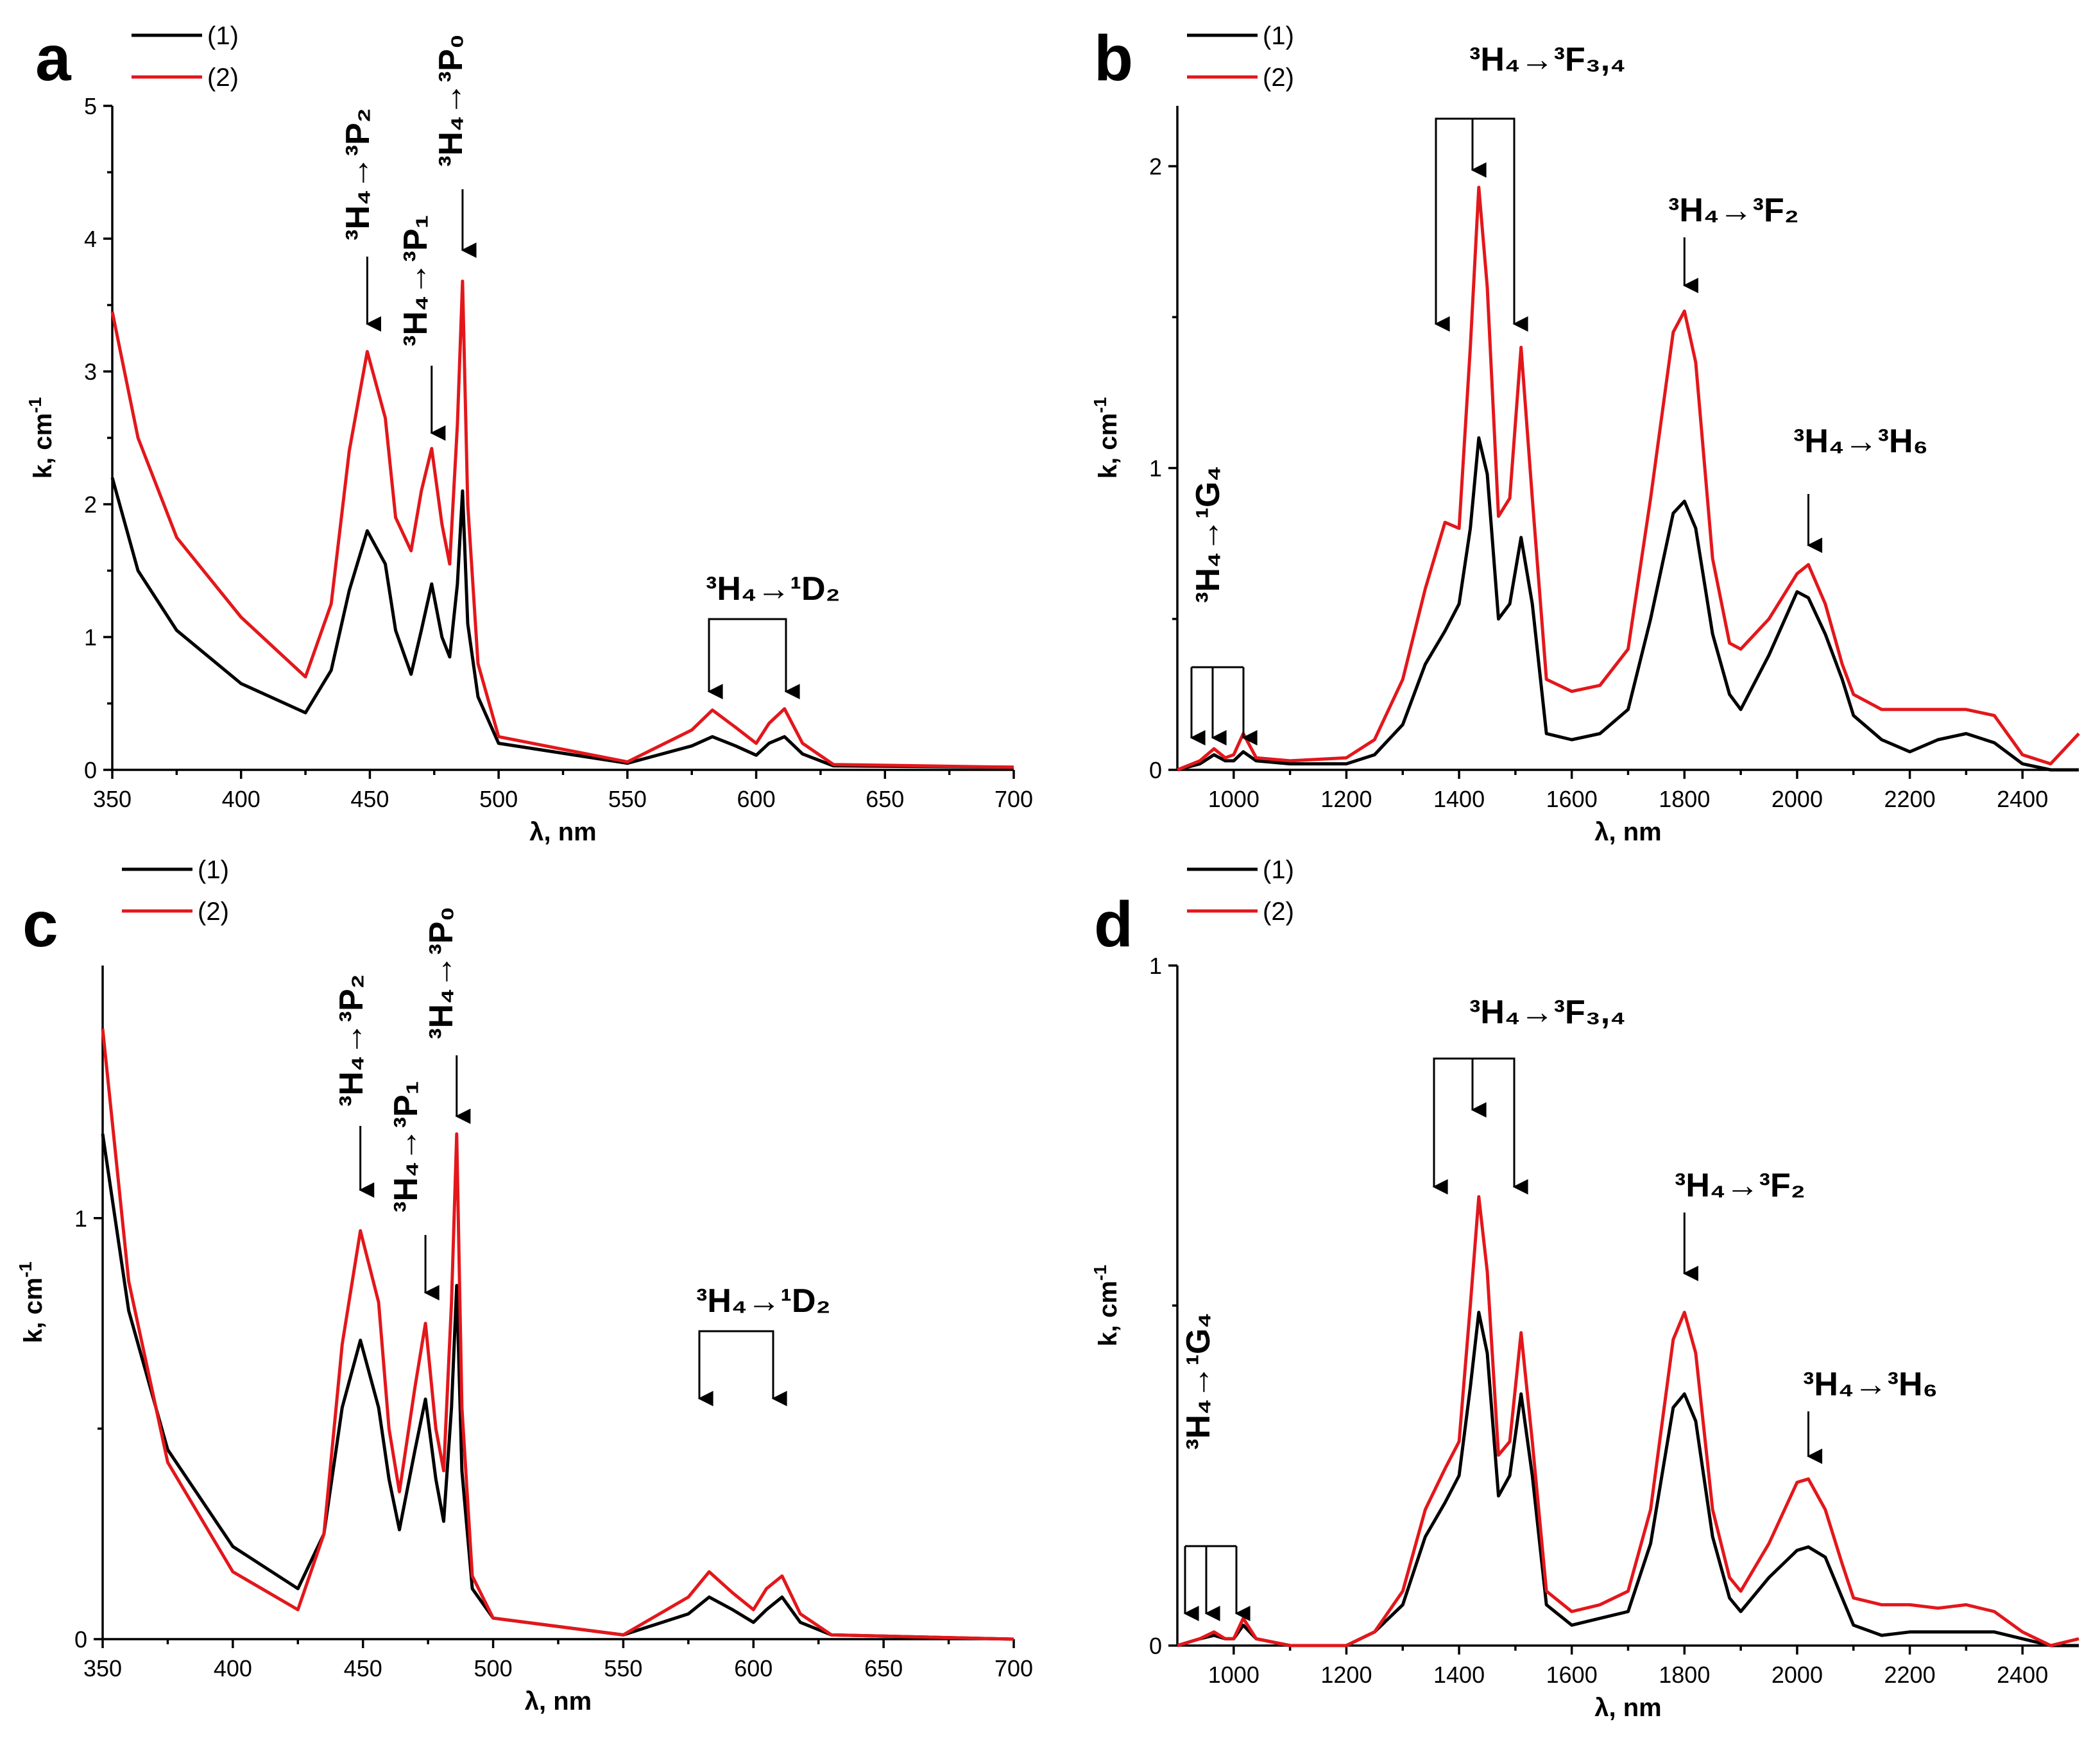 This screenshot has width=2100, height=1745. What do you see at coordinates (1014, 1668) in the screenshot?
I see `x-tick-label: 700` at bounding box center [1014, 1668].